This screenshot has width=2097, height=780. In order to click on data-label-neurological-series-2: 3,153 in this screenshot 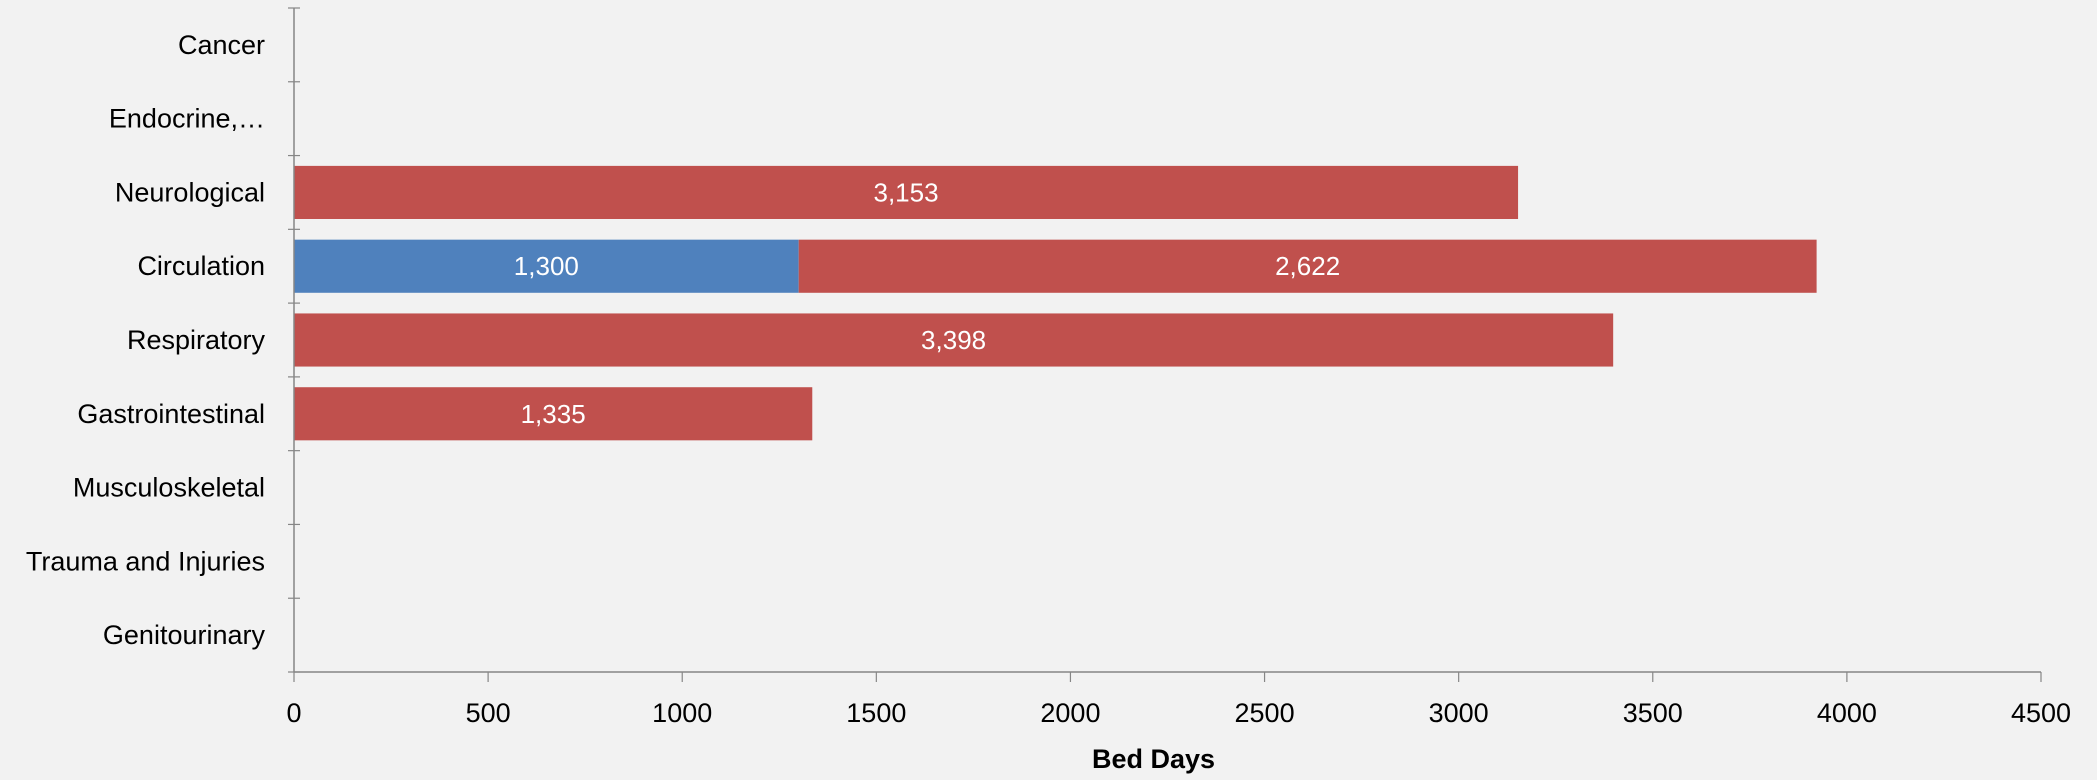, I will do `click(905, 192)`.